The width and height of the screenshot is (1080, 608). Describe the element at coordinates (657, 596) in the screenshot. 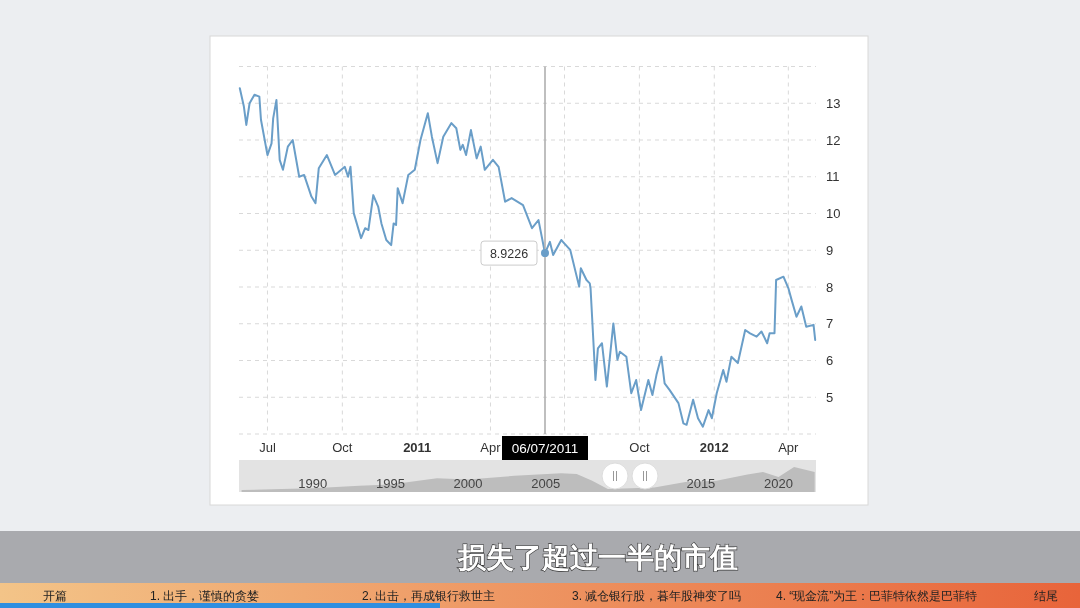

I see `text: 3. 减仓银行股，暮年股神变了吗` at that location.